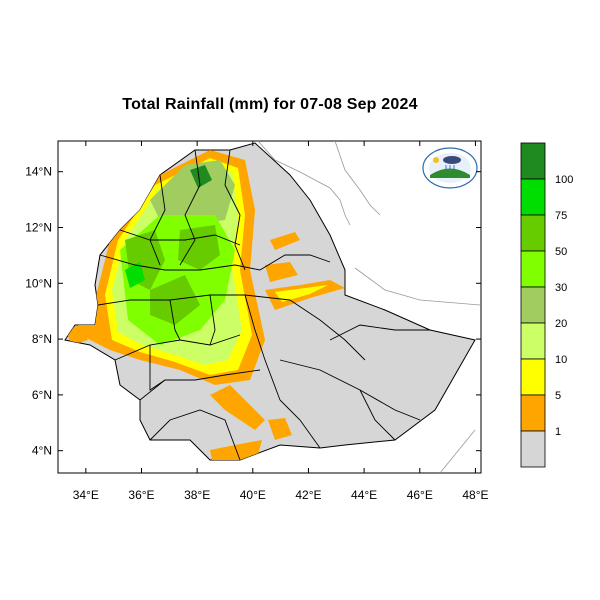  What do you see at coordinates (280, 429) in the screenshot?
I see `rain-south-patch` at bounding box center [280, 429].